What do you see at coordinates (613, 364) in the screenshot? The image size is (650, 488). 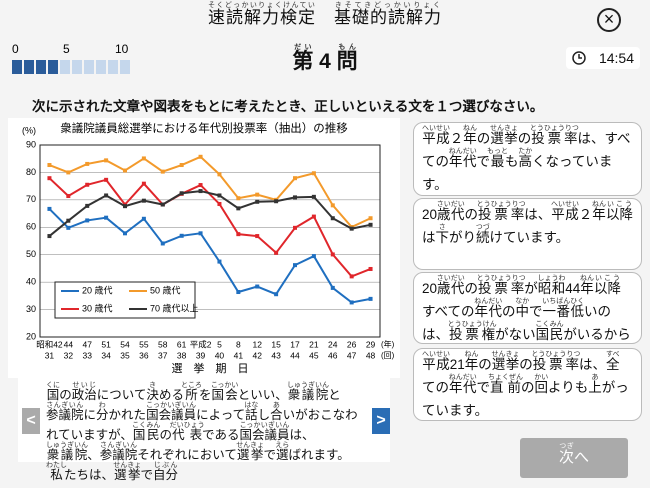 I see `ruby-base: 全` at bounding box center [613, 364].